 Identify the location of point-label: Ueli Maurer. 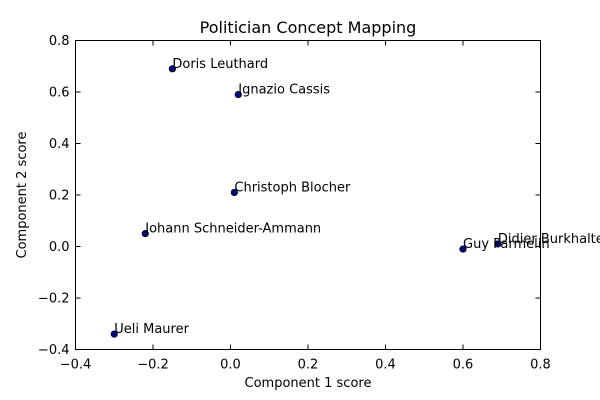
(151, 329).